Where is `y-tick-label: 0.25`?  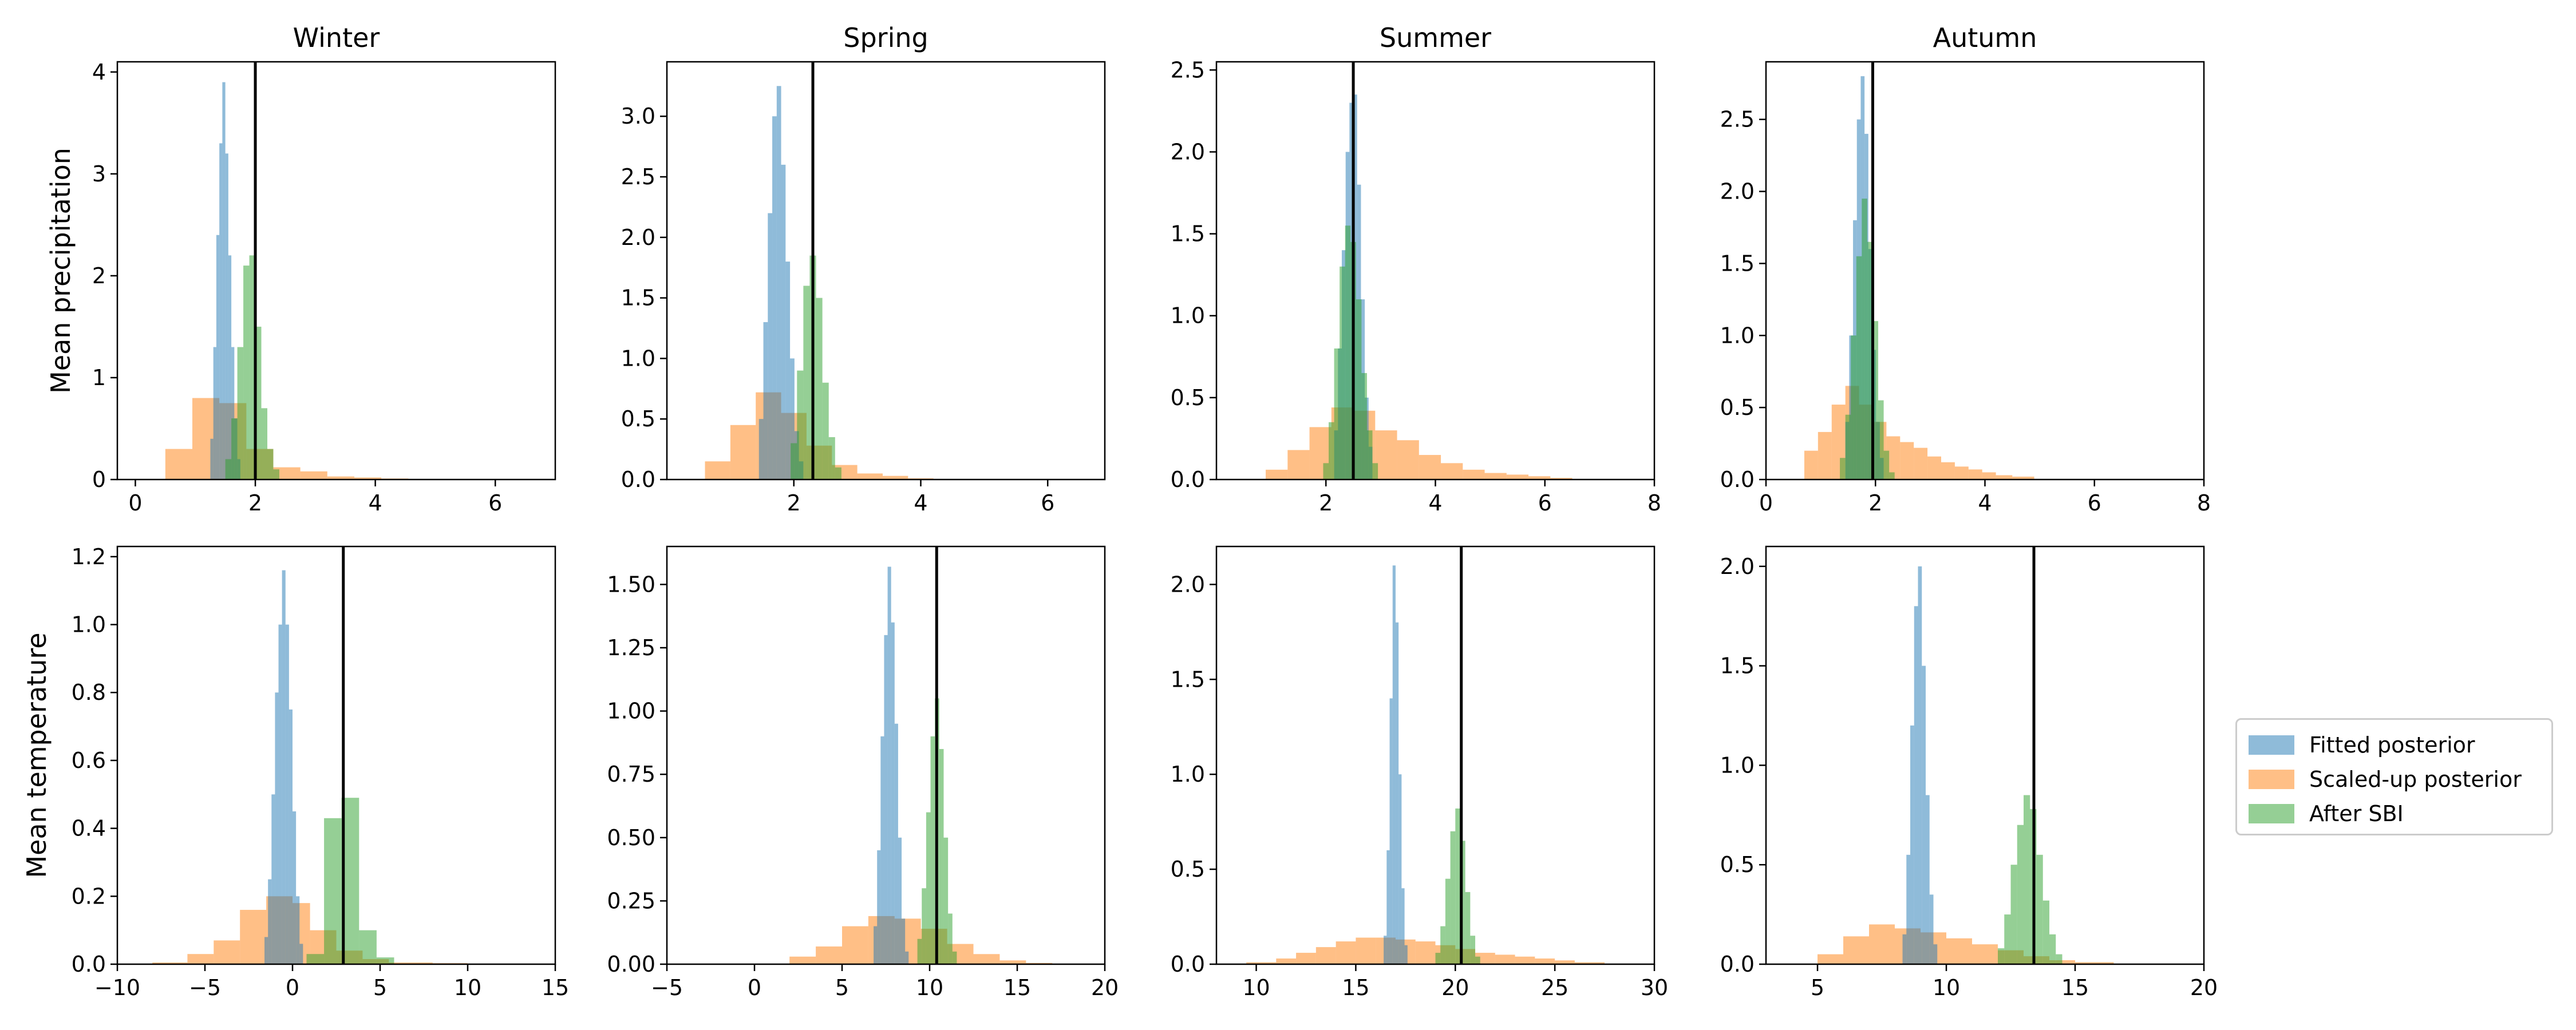
y-tick-label: 0.25 is located at coordinates (631, 900).